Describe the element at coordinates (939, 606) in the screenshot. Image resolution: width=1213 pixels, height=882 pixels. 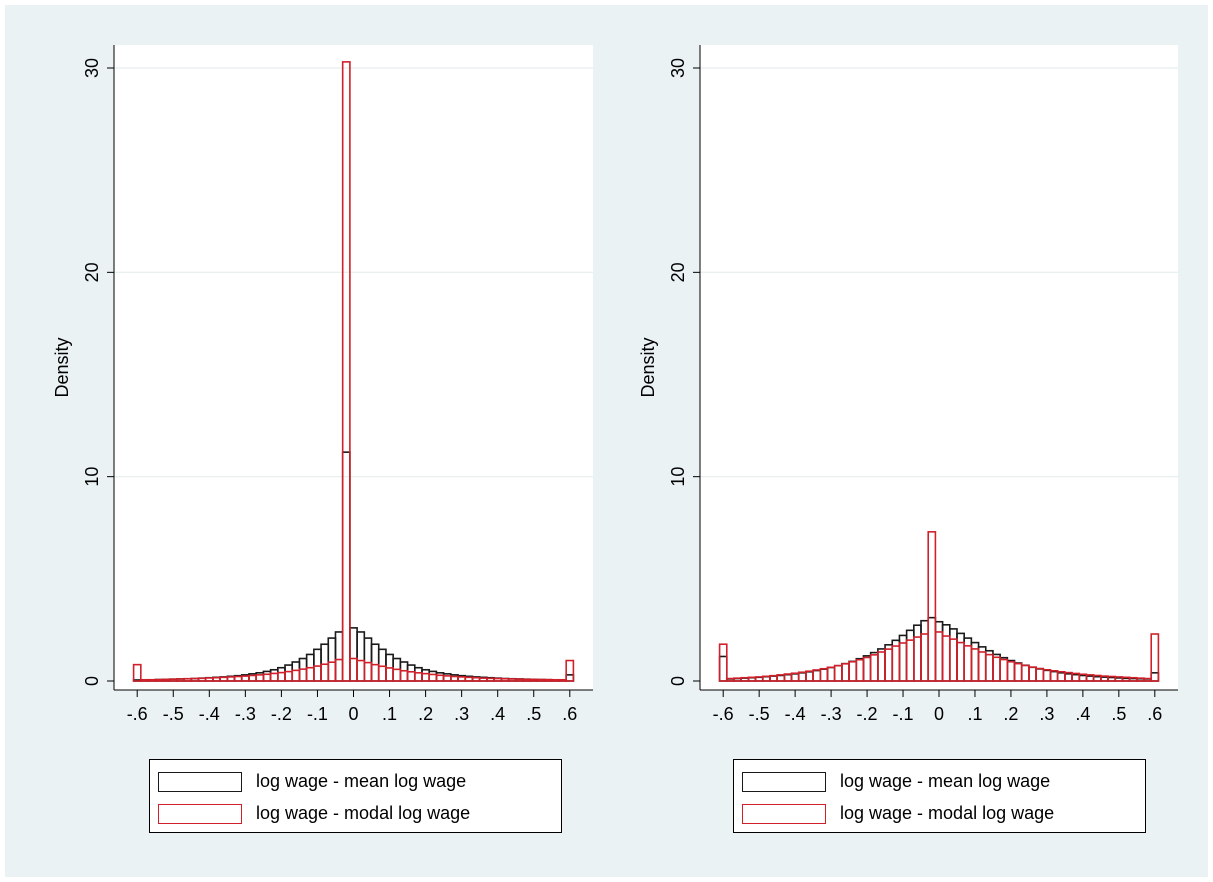
I see `series-modal` at that location.